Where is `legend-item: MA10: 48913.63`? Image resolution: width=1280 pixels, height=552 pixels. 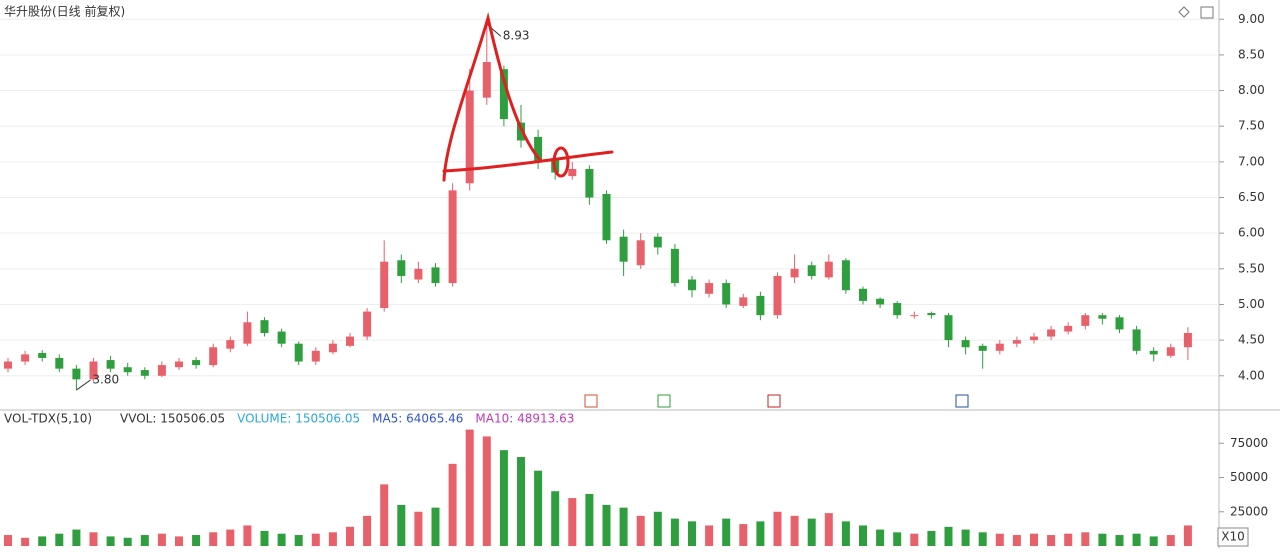
legend-item: MA10: 48913.63 is located at coordinates (524, 419).